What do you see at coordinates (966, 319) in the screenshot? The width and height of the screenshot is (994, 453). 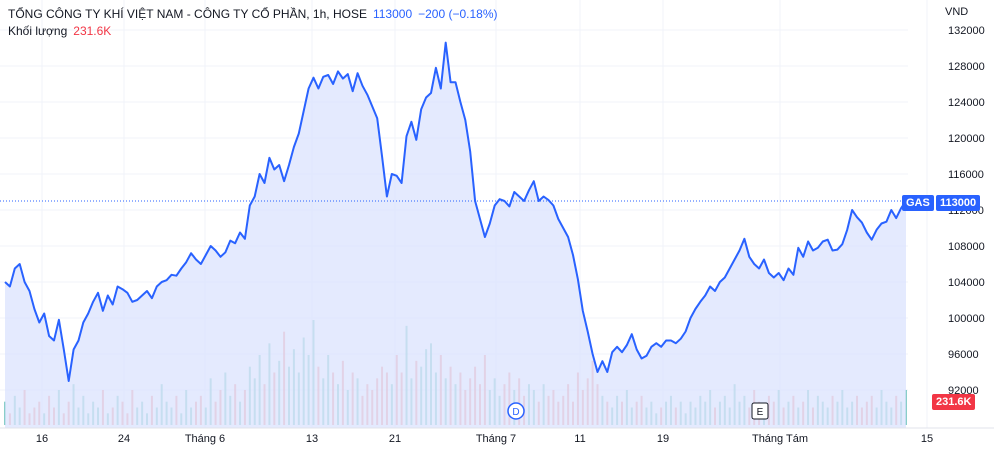 I see `y-tick-label: 100000` at bounding box center [966, 319].